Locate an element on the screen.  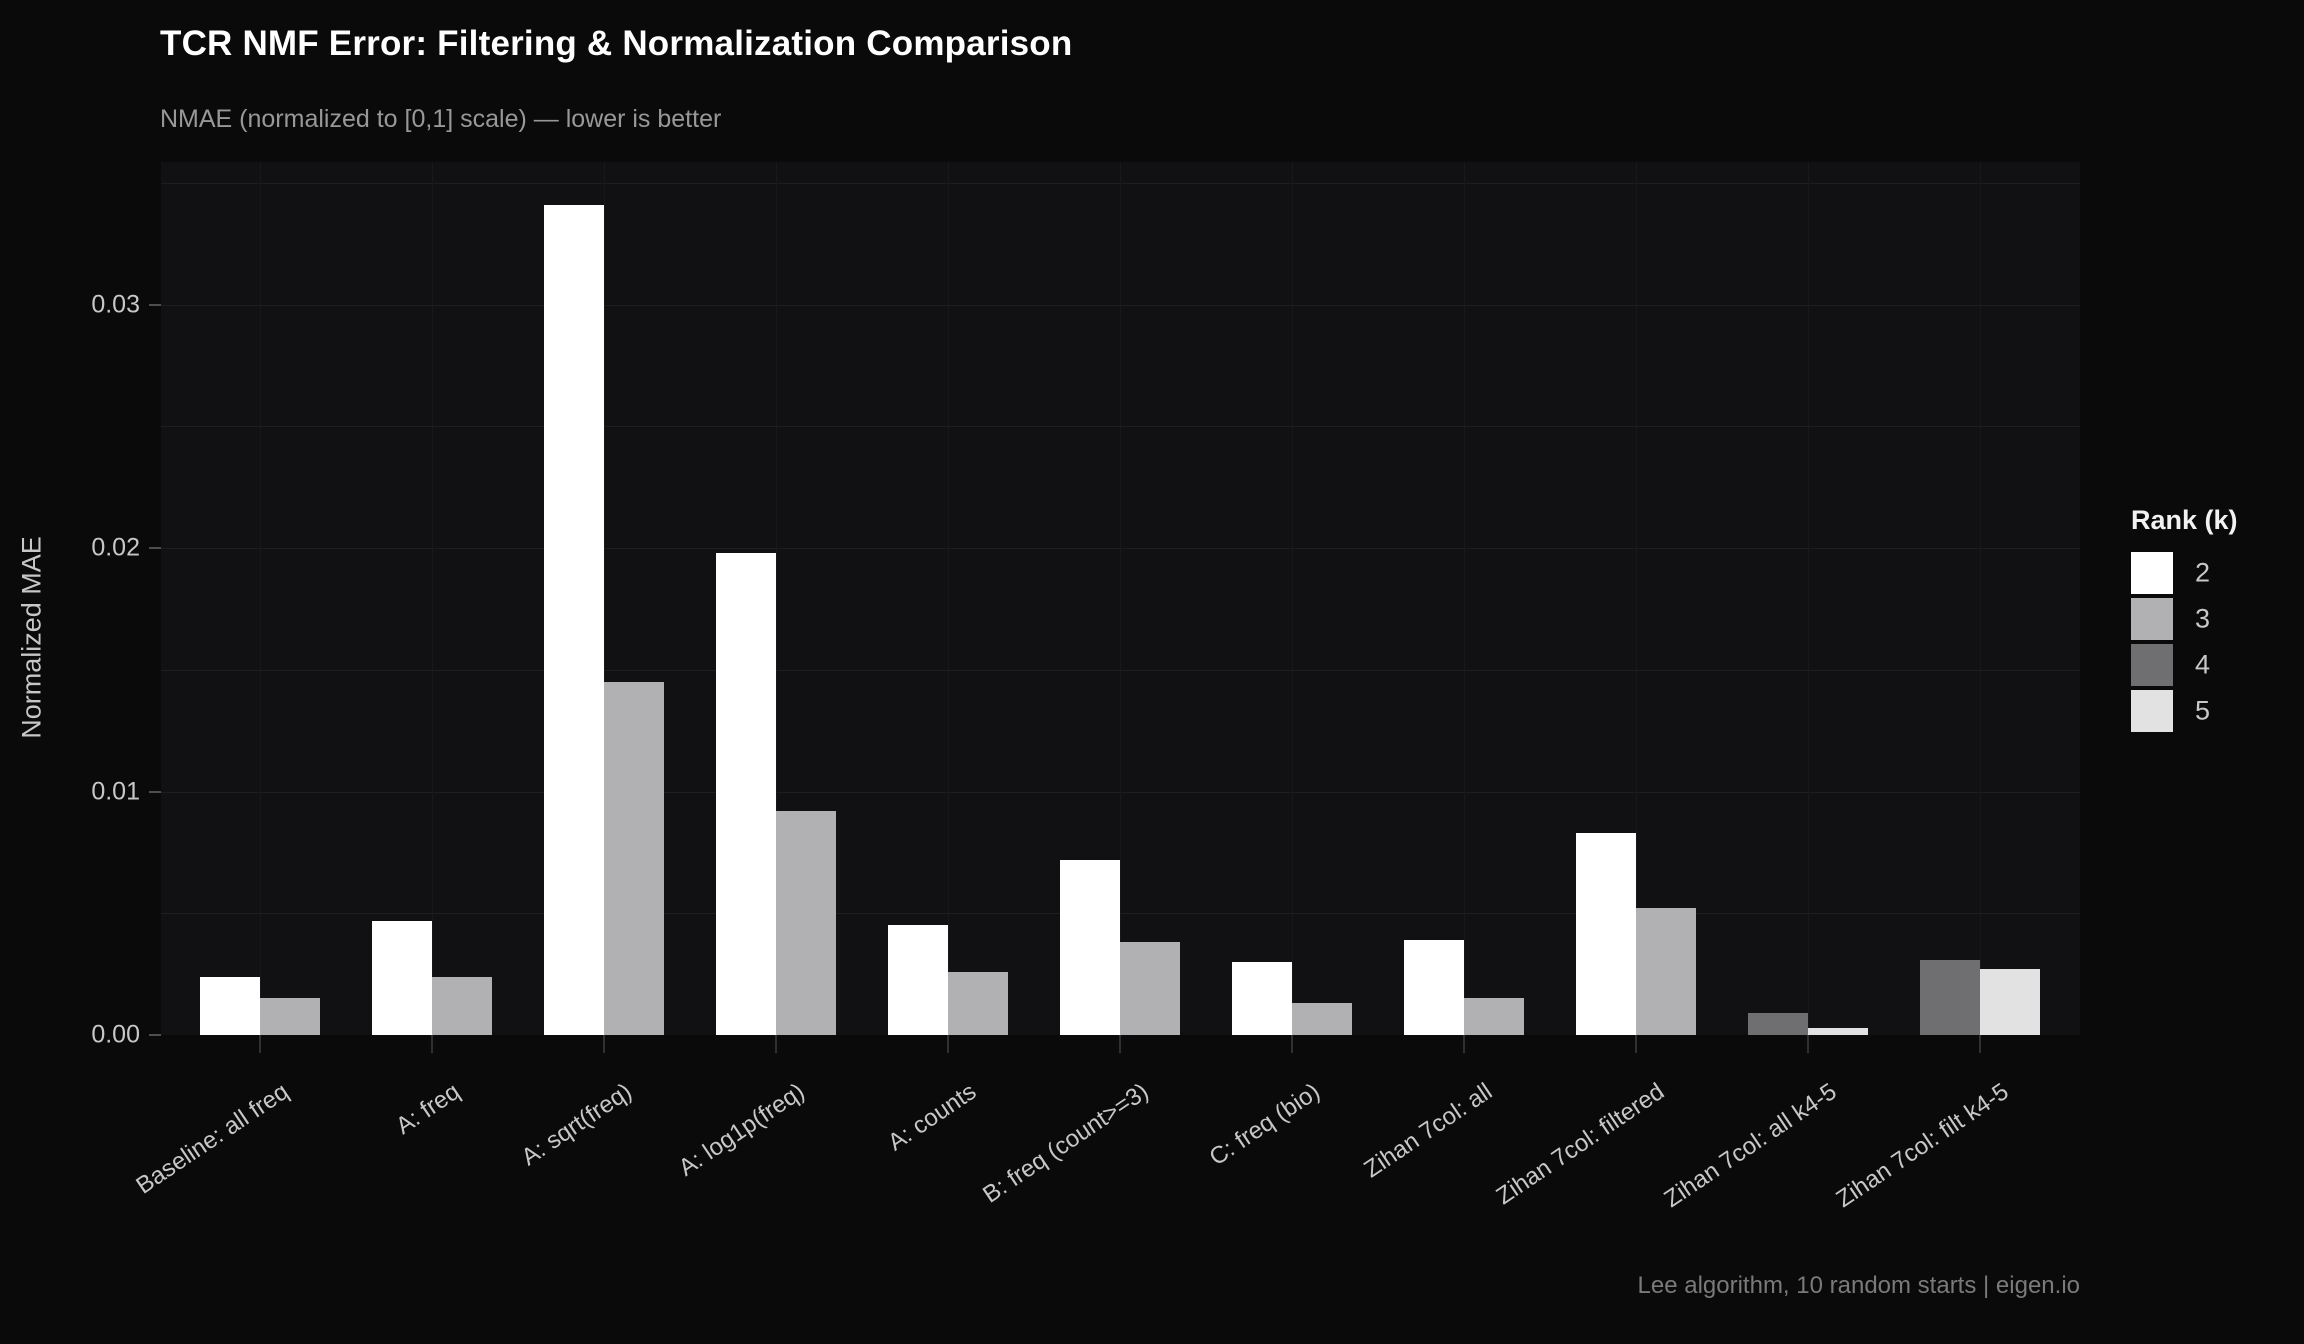
legend-label: 4 is located at coordinates (2203, 664).